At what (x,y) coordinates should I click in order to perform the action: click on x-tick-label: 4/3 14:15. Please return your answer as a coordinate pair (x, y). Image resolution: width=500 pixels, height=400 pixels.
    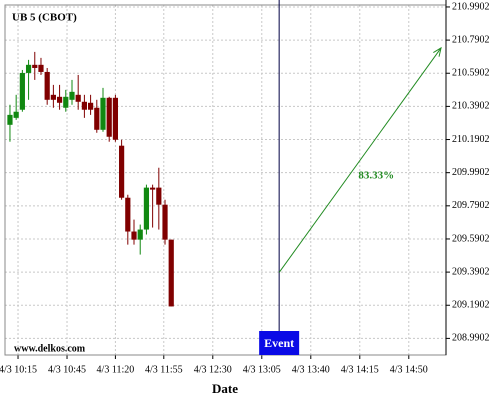
    Looking at the image, I should click on (360, 369).